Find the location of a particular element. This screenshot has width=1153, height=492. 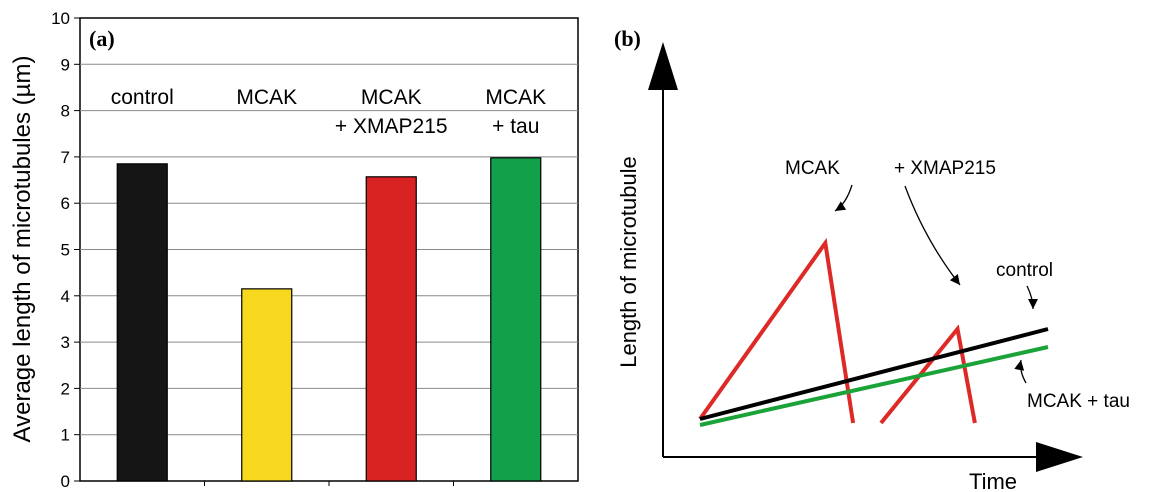

panel-b-label: (b) is located at coordinates (627, 38).